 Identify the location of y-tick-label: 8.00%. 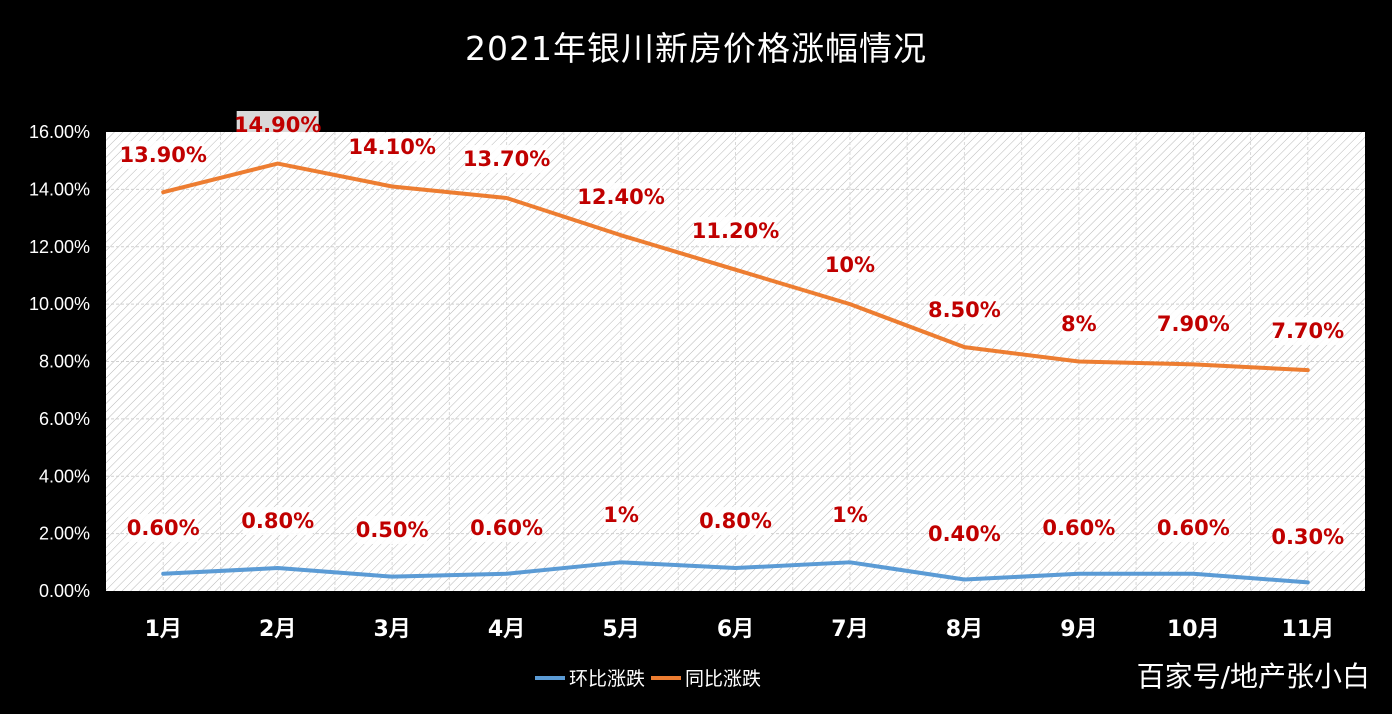
(64, 362).